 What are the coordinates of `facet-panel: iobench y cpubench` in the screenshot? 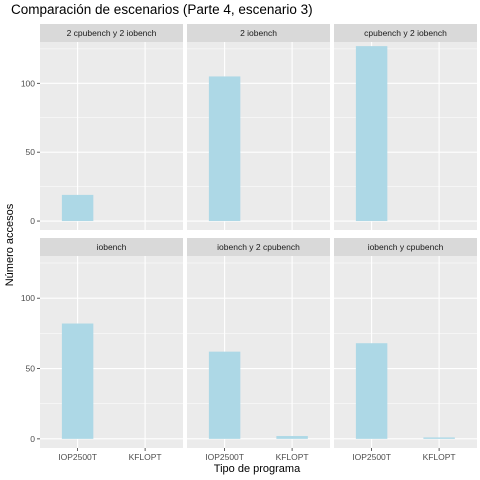 It's located at (405, 343).